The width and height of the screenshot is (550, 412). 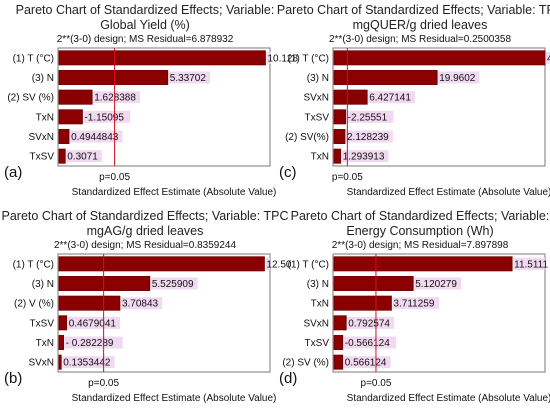 What do you see at coordinates (419, 231) in the screenshot?
I see `chart-title-line: Energy Consumption (Wh)` at bounding box center [419, 231].